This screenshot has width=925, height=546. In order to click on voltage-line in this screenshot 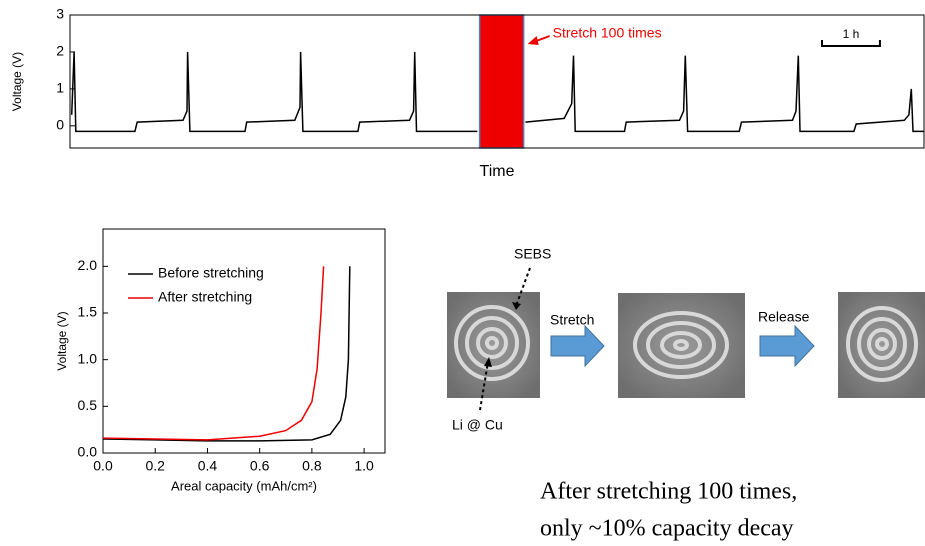, I will do `click(497, 92)`.